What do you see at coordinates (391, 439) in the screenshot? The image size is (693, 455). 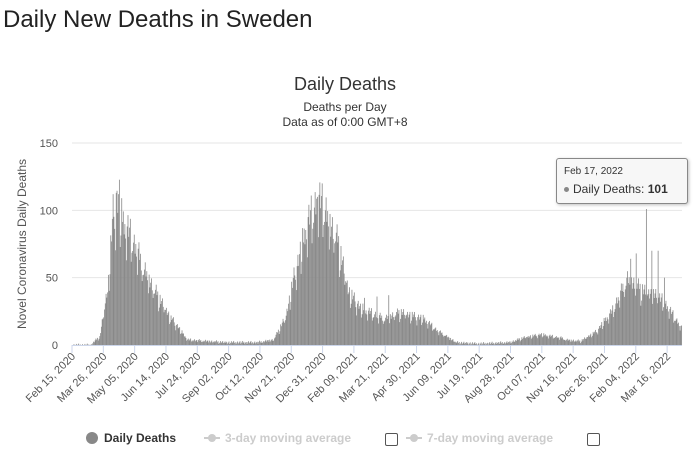 I see `legend-checkbox-3day` at bounding box center [391, 439].